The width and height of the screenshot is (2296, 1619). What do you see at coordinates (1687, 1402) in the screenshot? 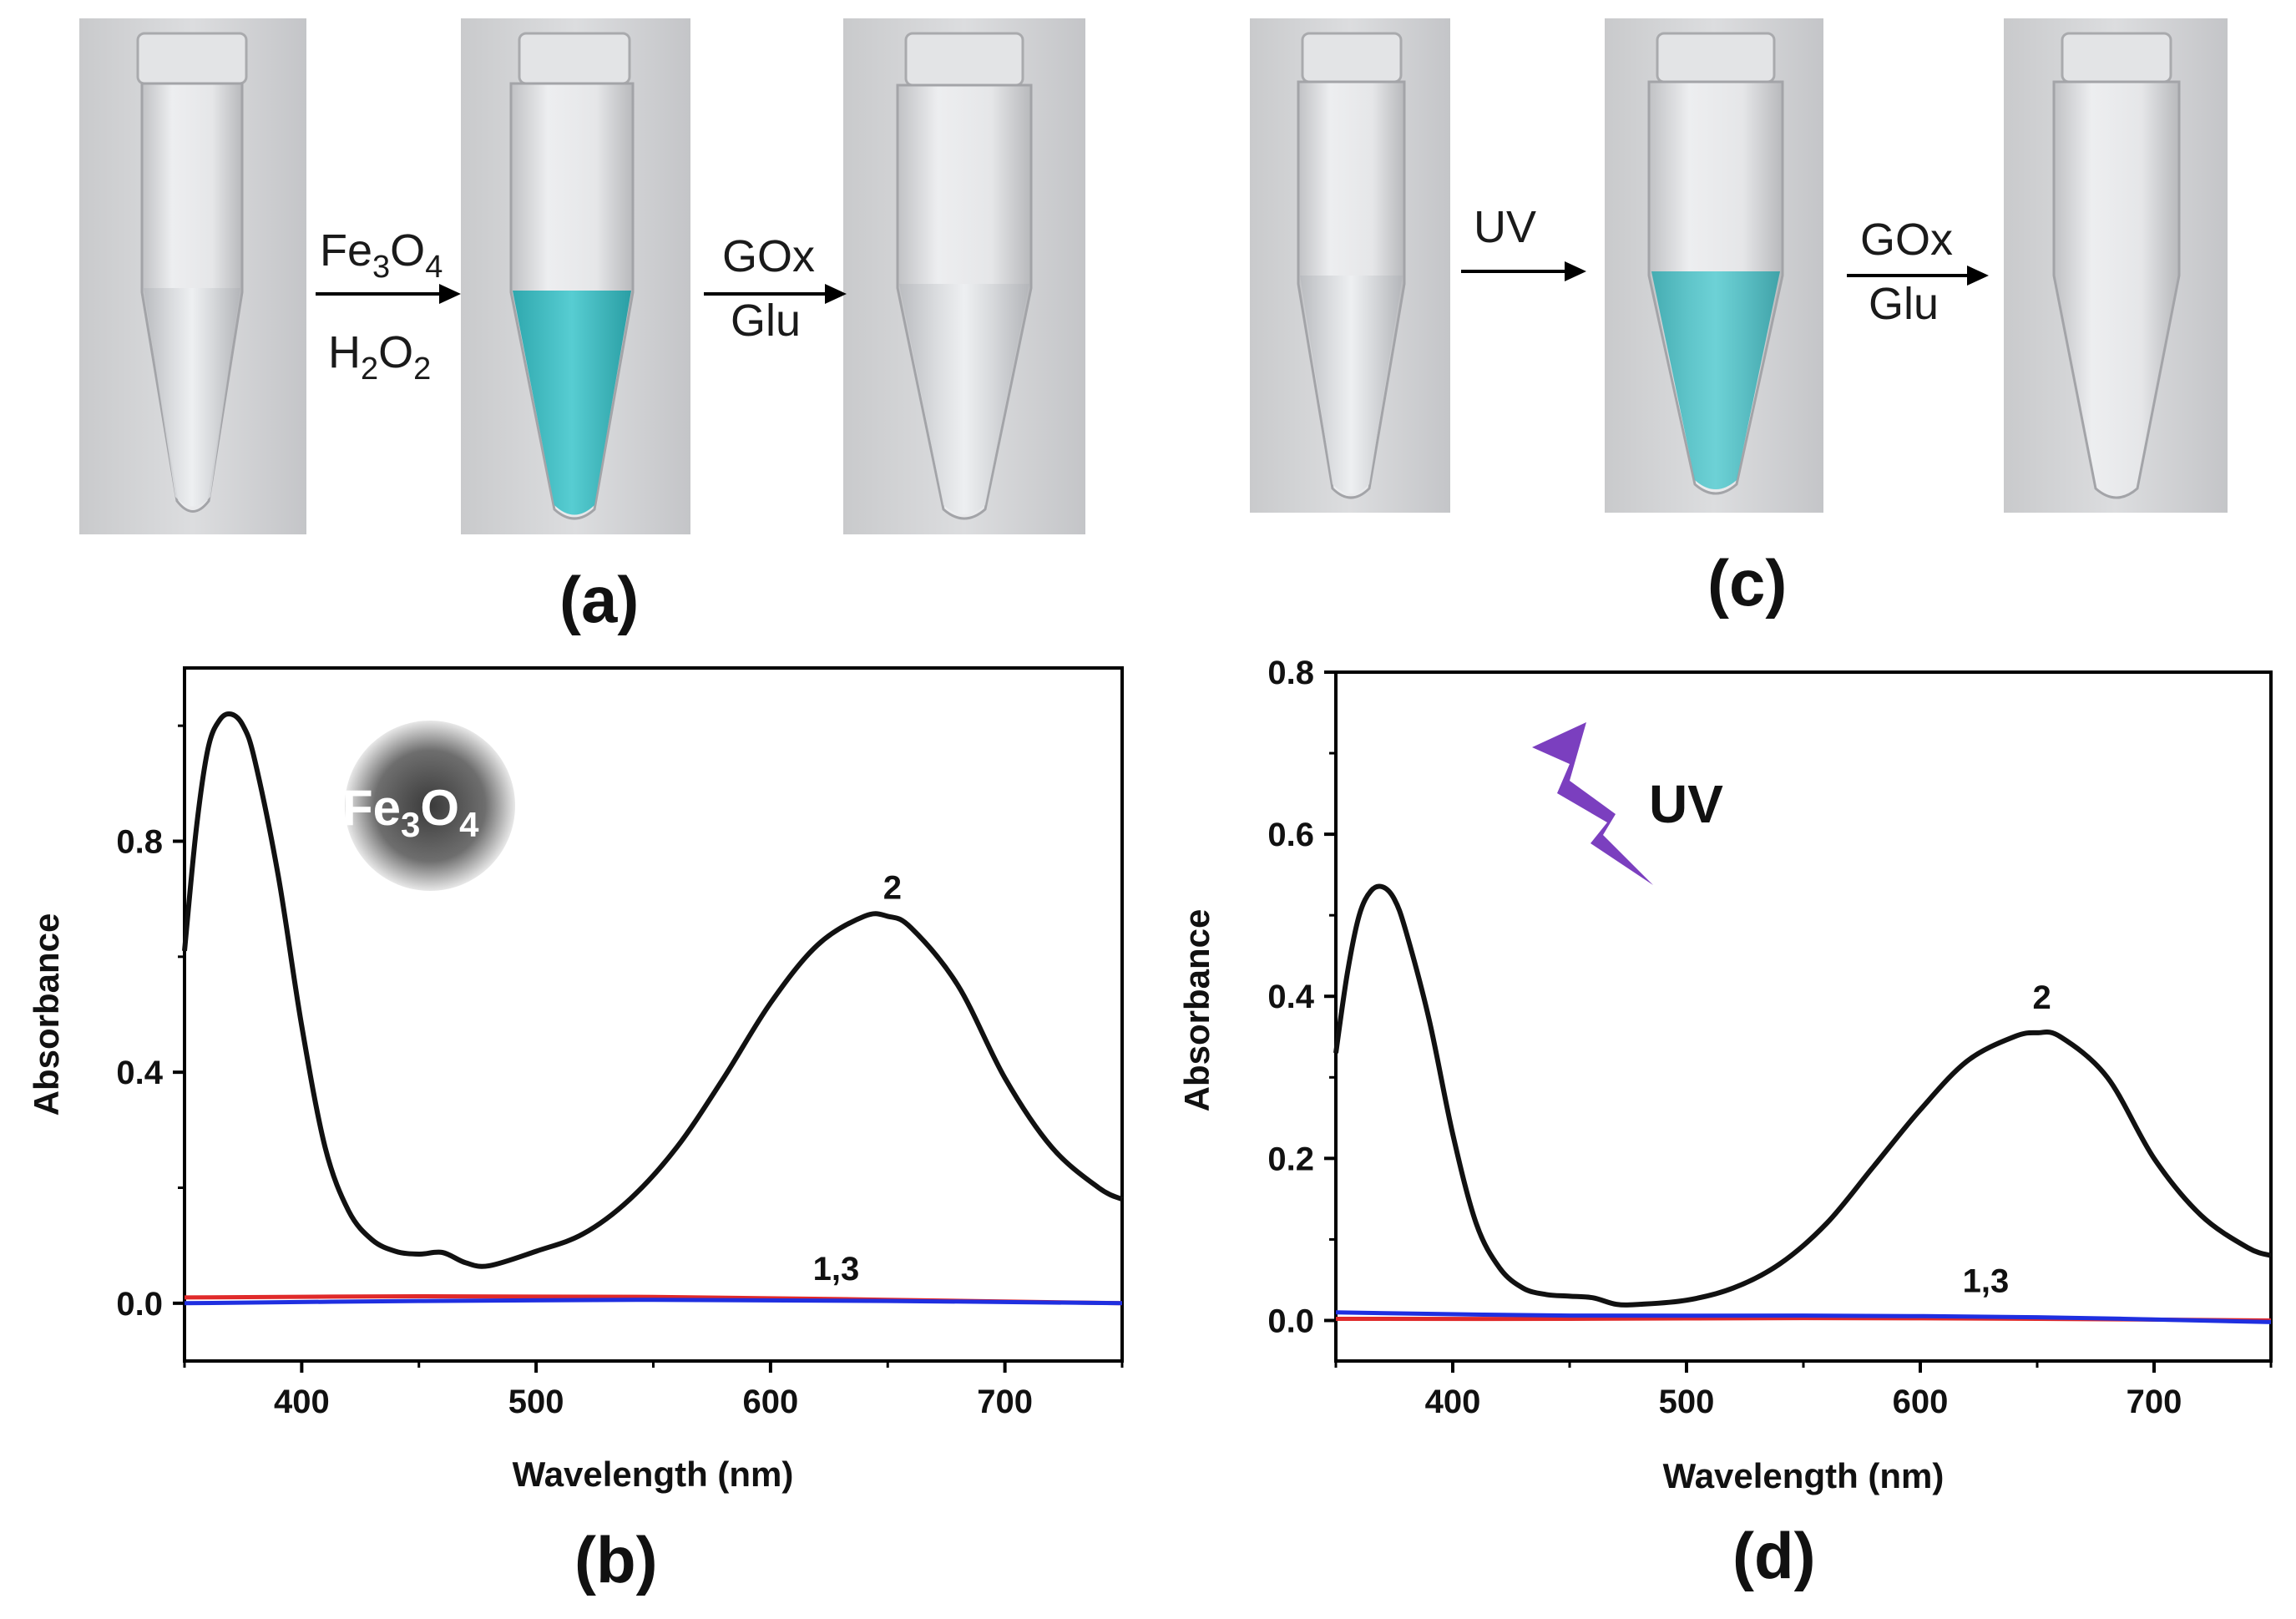
I see `d-xtick-label: 500` at bounding box center [1687, 1402].